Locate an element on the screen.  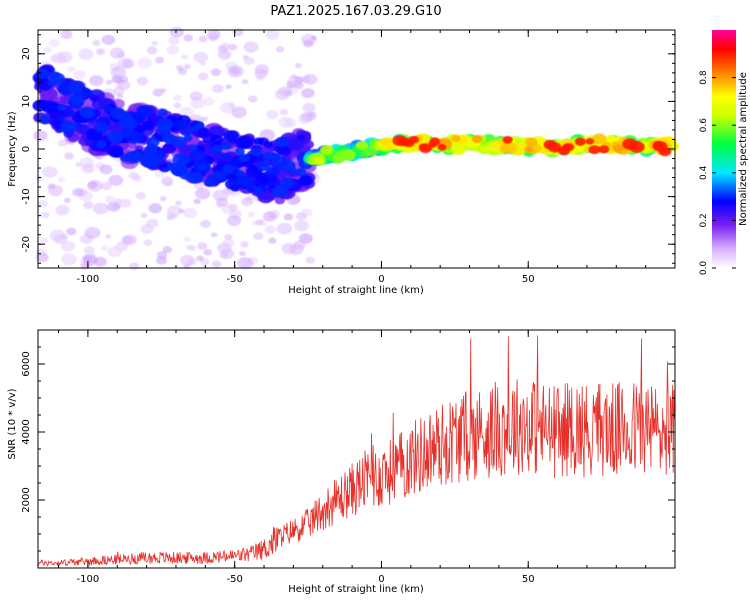
colorbar-tick-label: 0.8 is located at coordinates (704, 77).